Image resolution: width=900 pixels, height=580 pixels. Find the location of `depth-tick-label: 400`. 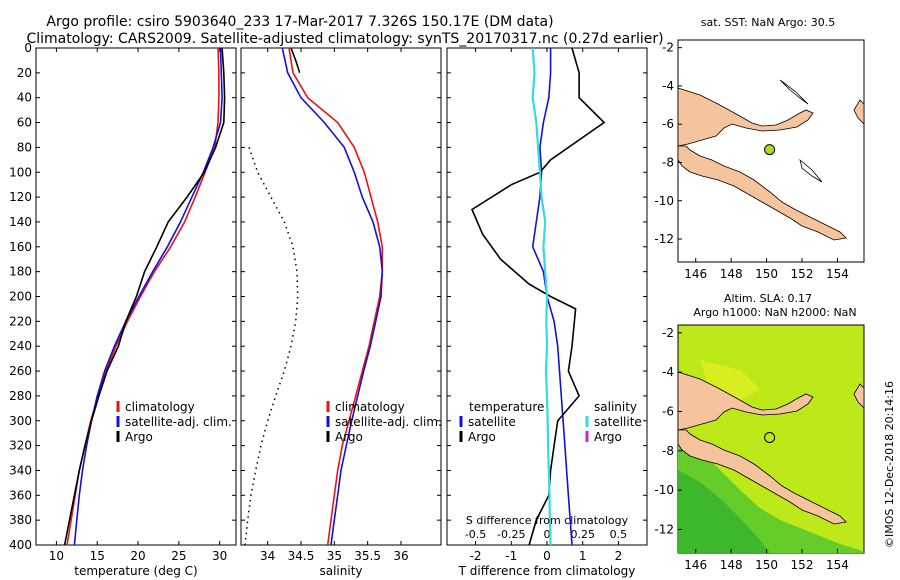

depth-tick-label: 400 is located at coordinates (20, 545).